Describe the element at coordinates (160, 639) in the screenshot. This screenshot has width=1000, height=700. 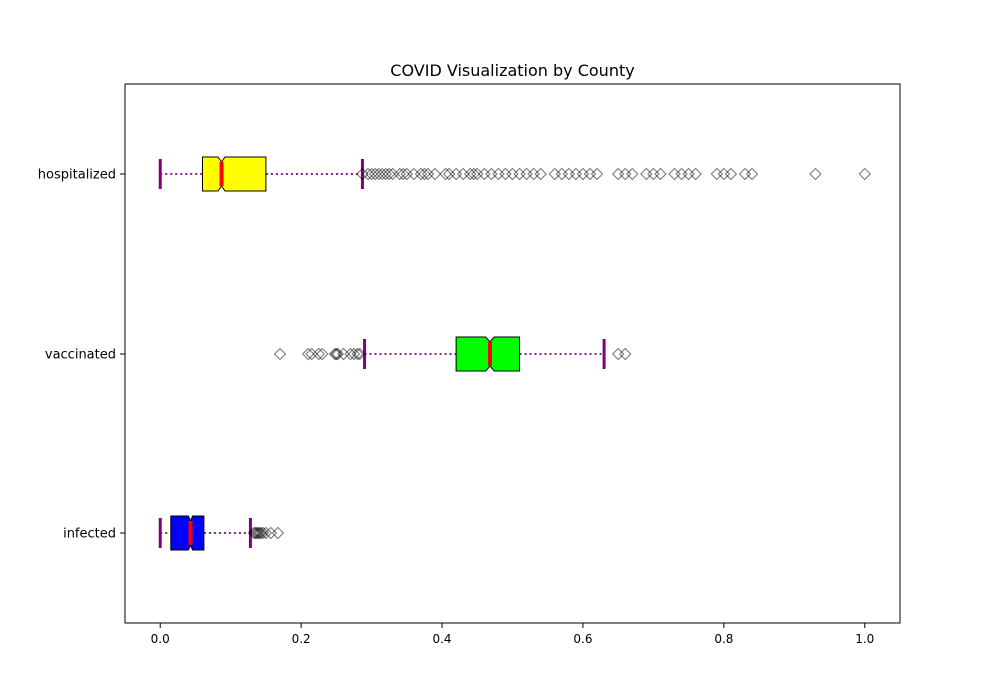
I see `x-tick-label: 0.0` at that location.